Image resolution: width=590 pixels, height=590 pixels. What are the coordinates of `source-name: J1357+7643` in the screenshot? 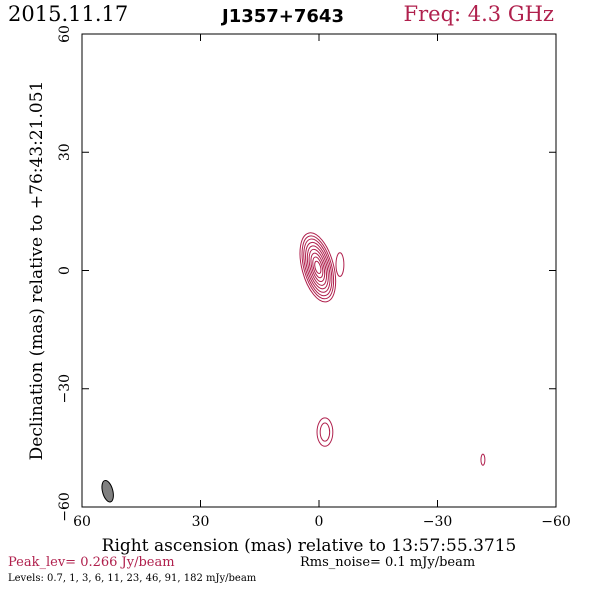 It's located at (283, 16).